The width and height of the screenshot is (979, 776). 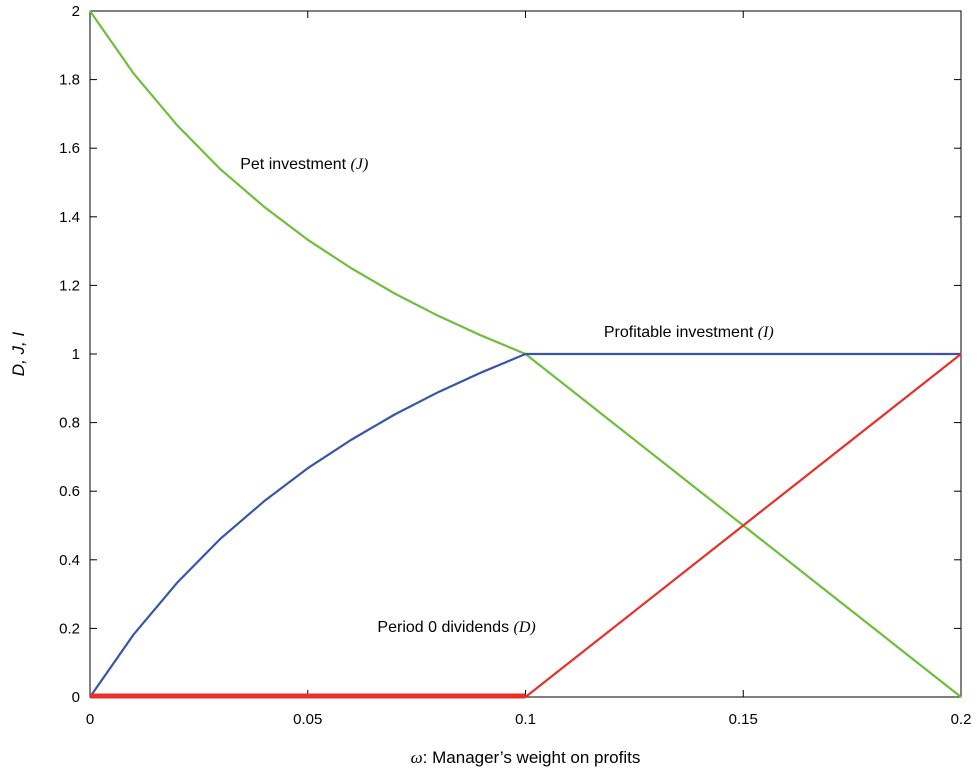 What do you see at coordinates (69, 560) in the screenshot?
I see `y-tick-label: 0.4` at bounding box center [69, 560].